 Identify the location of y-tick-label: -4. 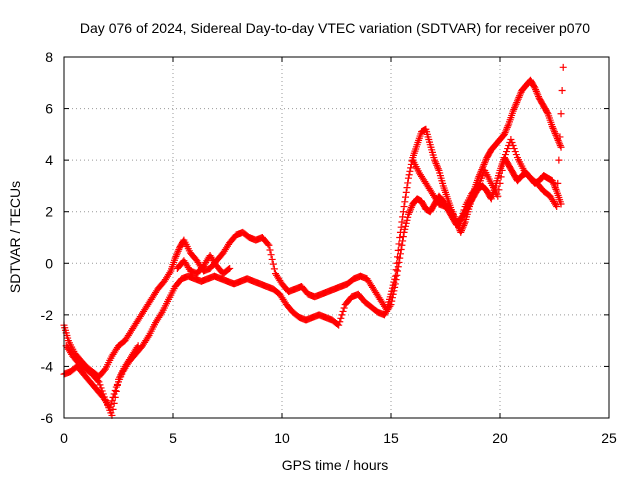
(47, 366).